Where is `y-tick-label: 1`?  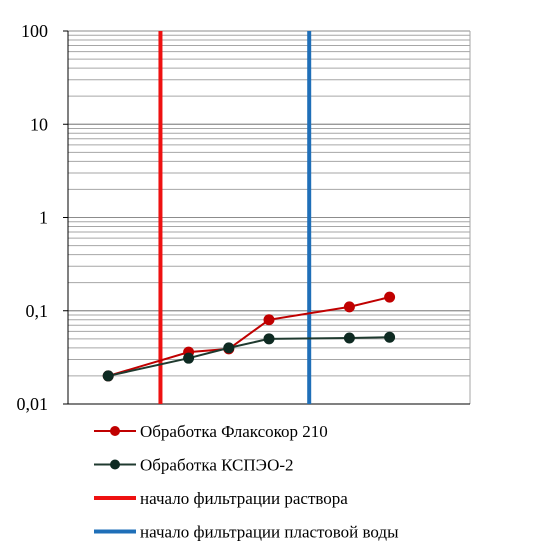
y-tick-label: 1 is located at coordinates (43, 218).